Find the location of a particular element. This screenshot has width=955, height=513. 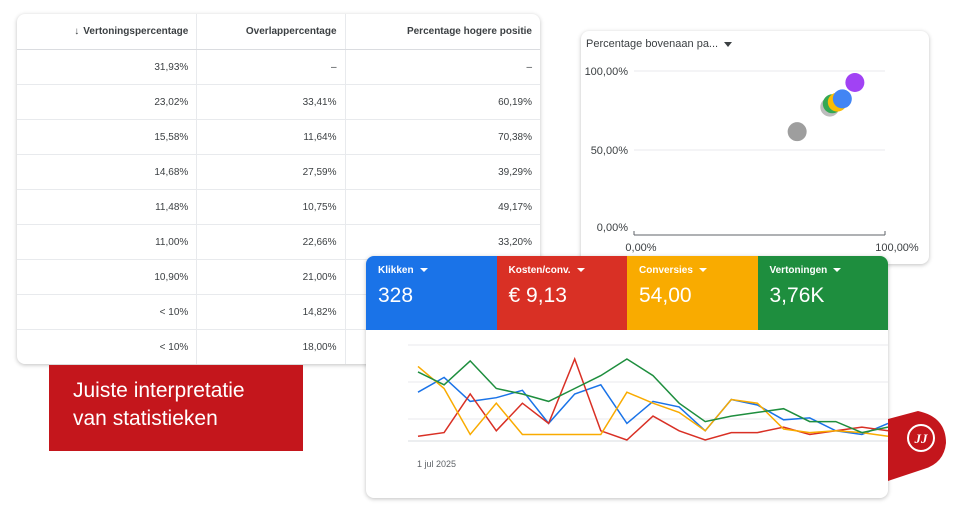

sort-down-icon: ↓ is located at coordinates (77, 31).